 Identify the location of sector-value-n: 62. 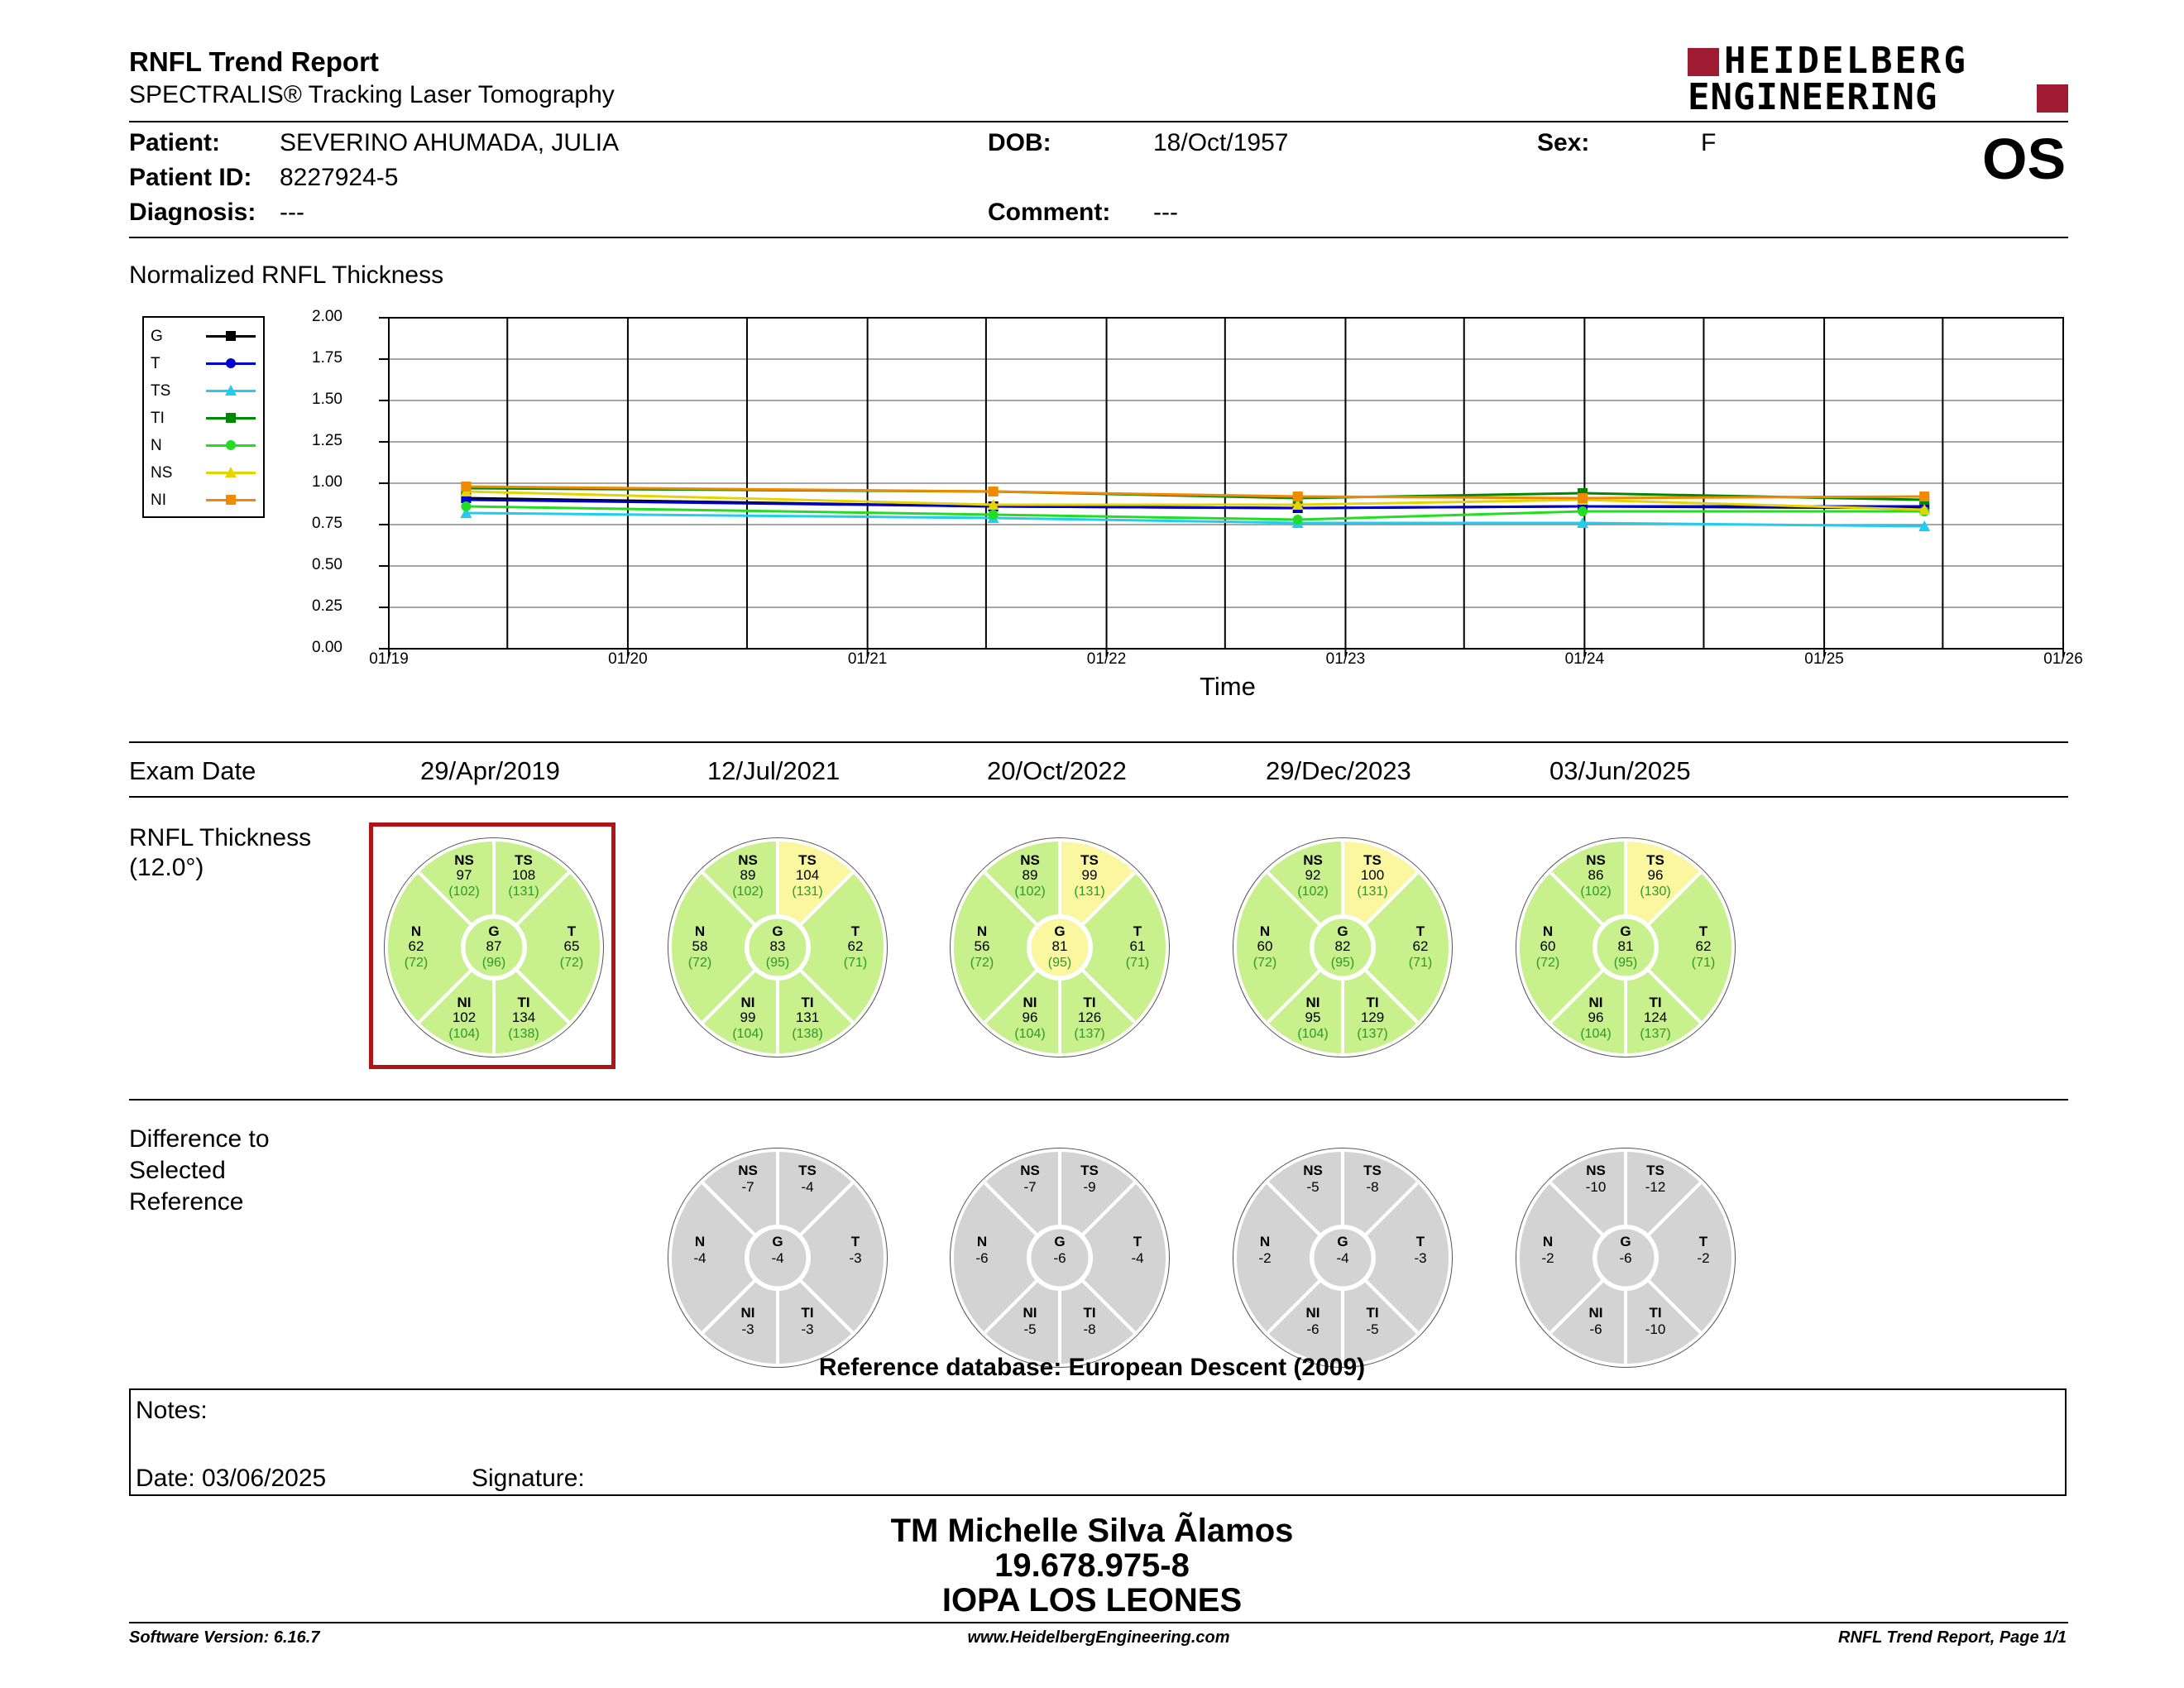
(416, 946).